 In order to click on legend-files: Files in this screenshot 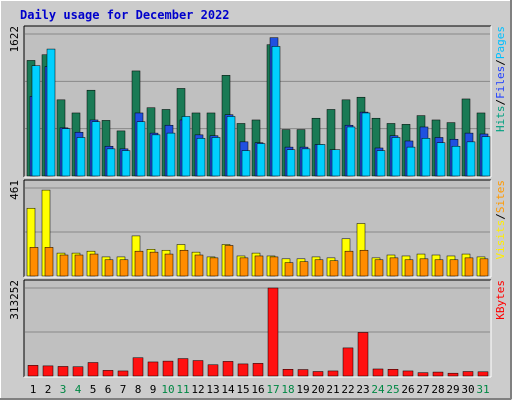, I will do `click(500, 82)`.